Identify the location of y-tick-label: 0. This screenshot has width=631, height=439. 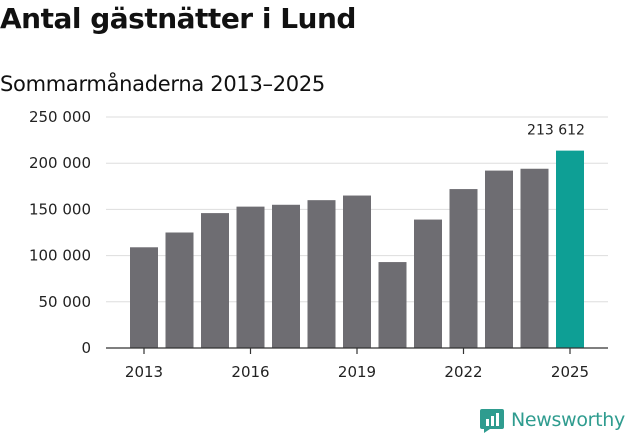
(86, 348).